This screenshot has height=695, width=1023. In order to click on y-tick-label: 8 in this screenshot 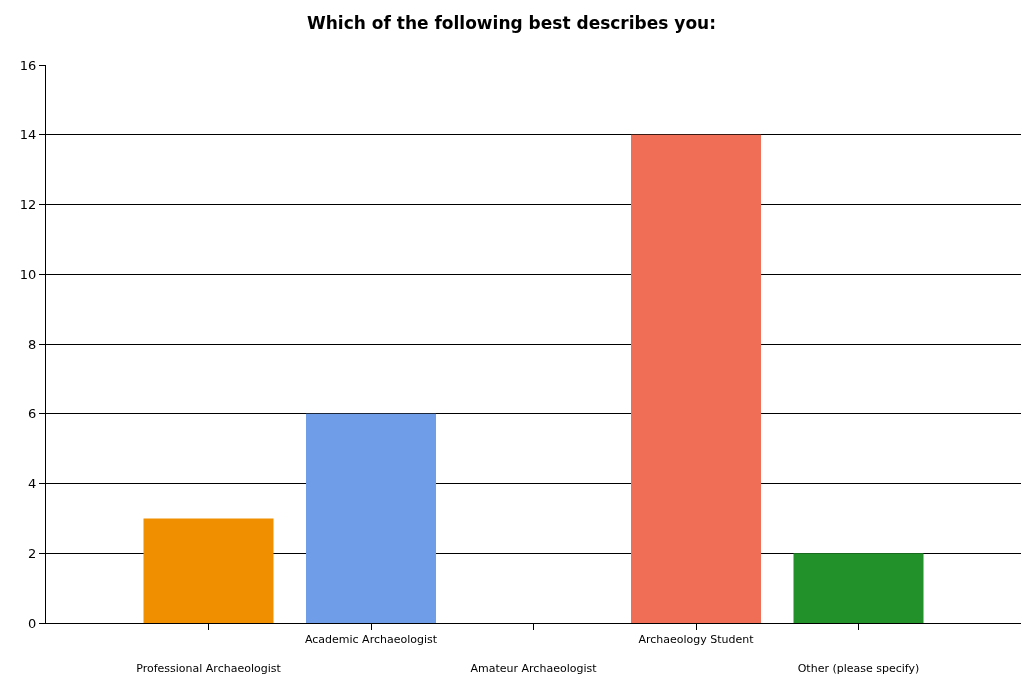, I will do `click(32, 344)`.